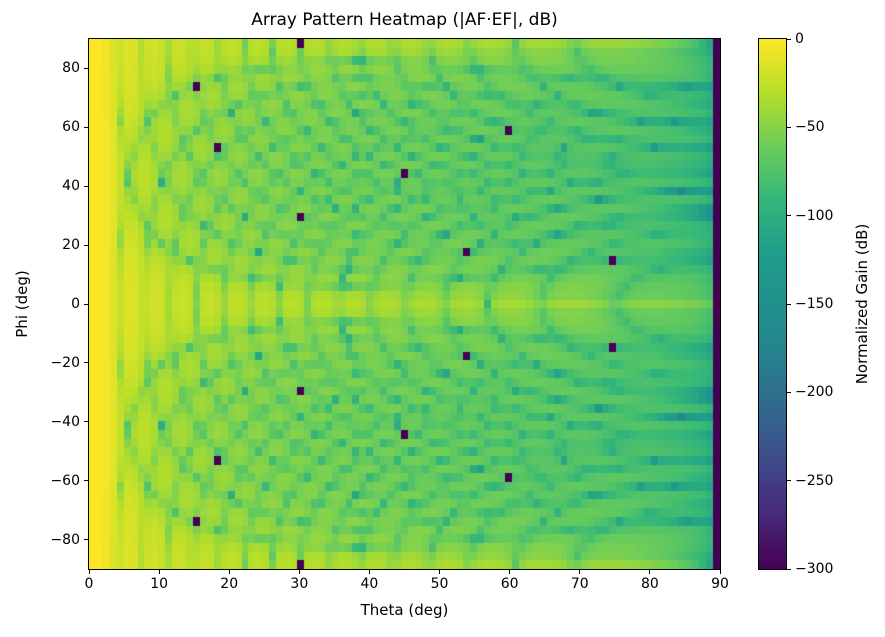 This screenshot has width=885, height=637. Describe the element at coordinates (814, 480) in the screenshot. I see `colorbar-tick-label: −250` at that location.